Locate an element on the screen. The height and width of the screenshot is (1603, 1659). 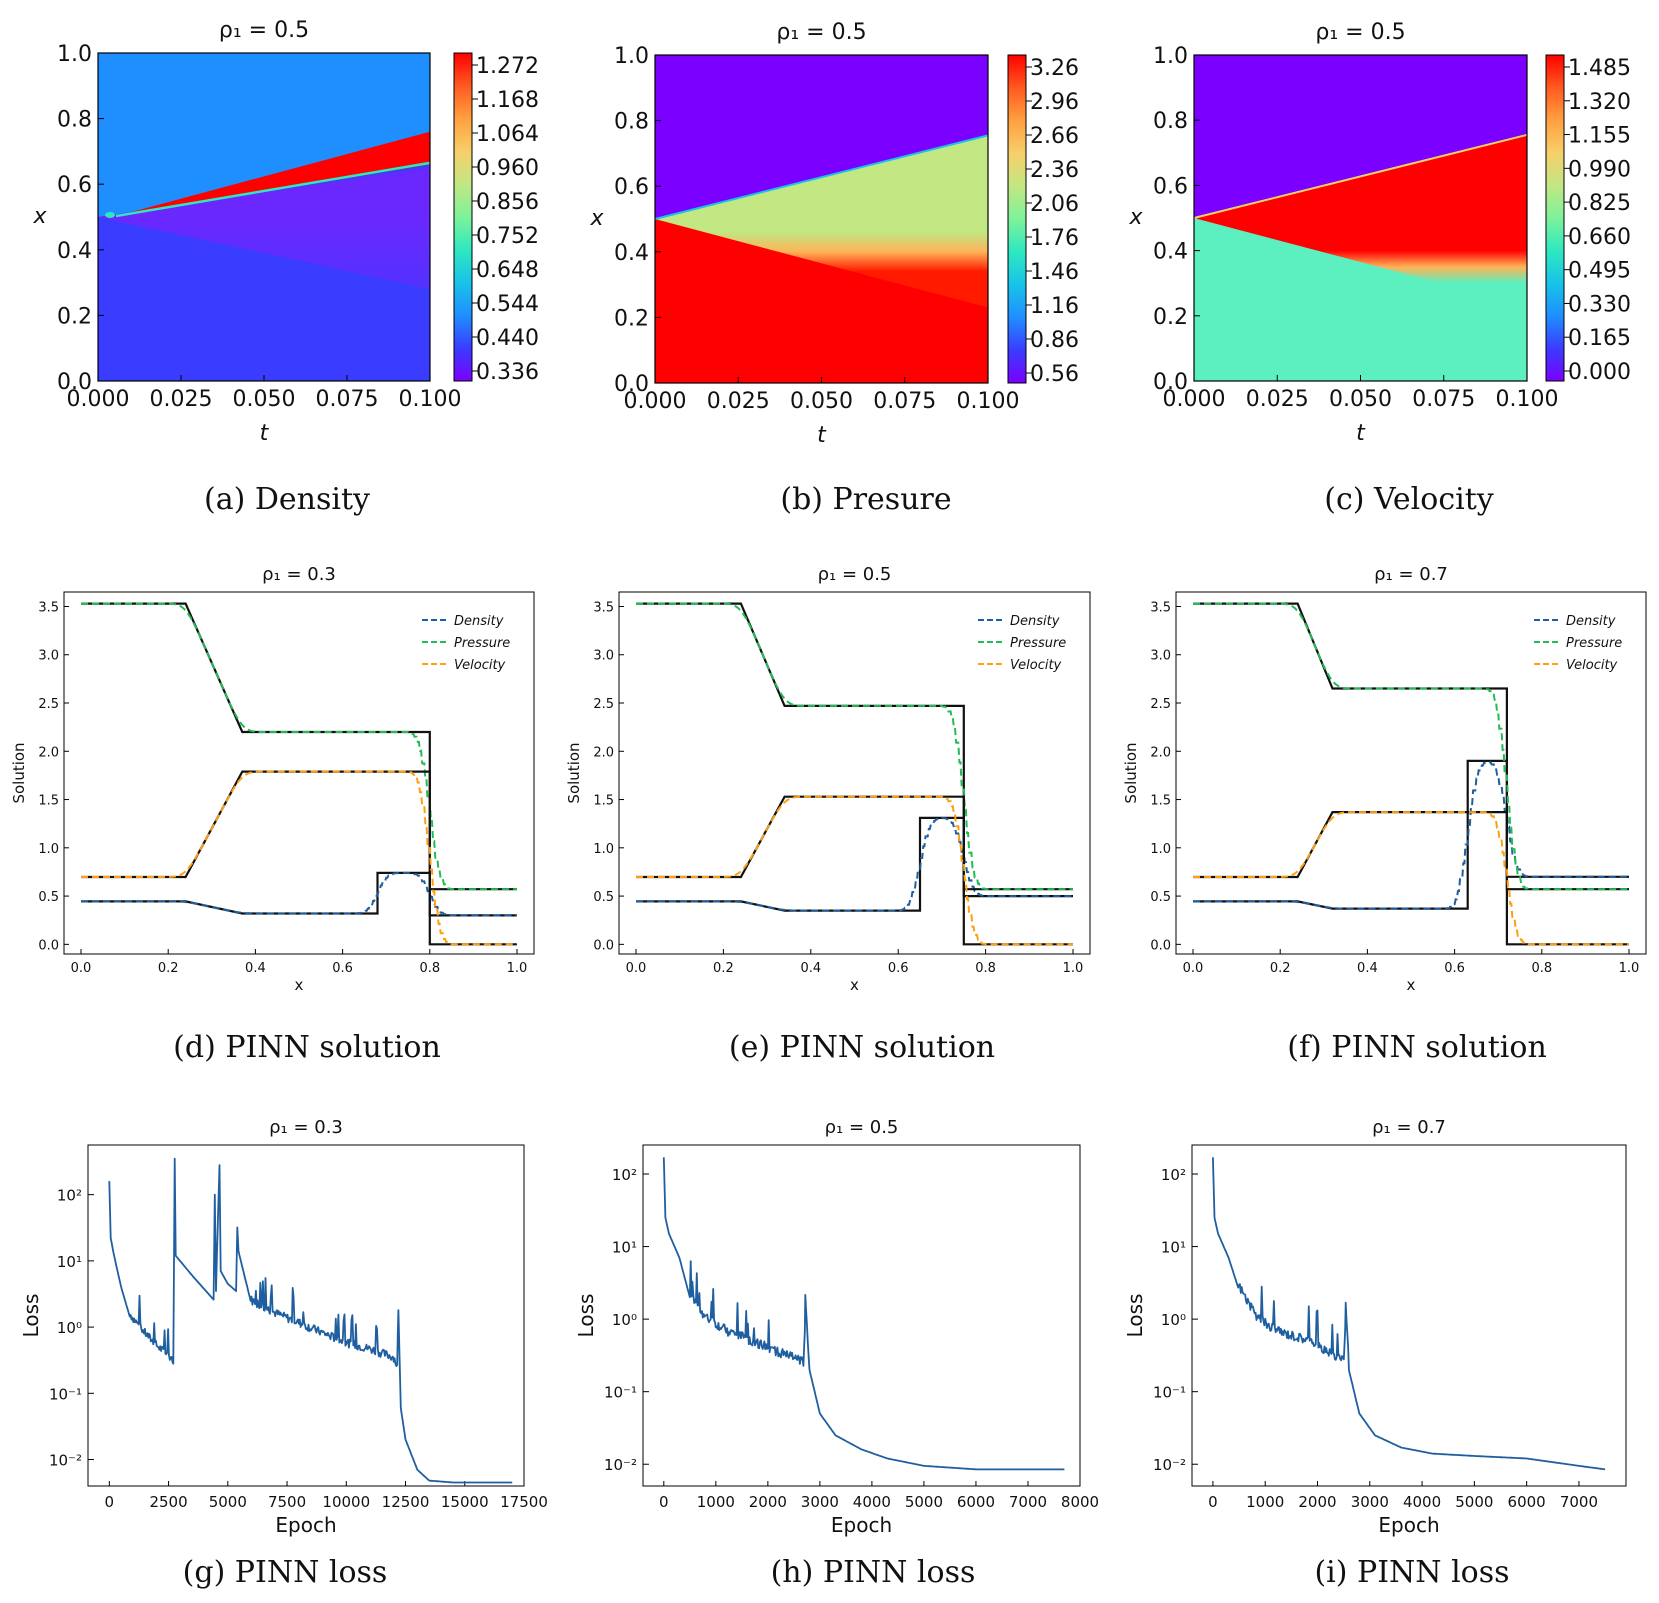
colorbar-tick-label: 0.544 is located at coordinates (507, 304).